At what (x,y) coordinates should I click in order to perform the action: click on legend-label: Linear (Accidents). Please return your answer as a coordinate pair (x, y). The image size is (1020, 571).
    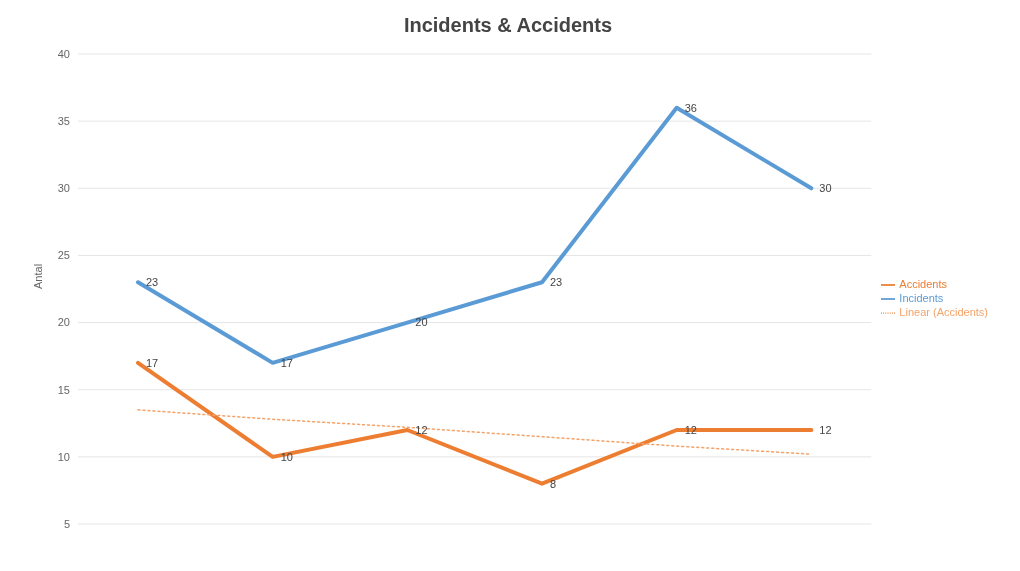
    Looking at the image, I should click on (943, 312).